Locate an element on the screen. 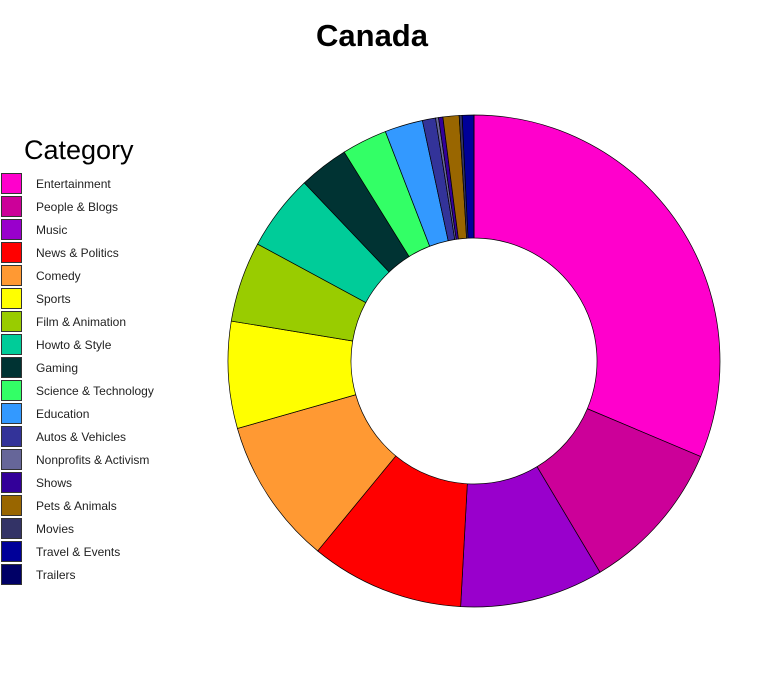 The width and height of the screenshot is (783, 686). legend-label-autos-and-vehicles: Autos & Vehicles is located at coordinates (81, 436).